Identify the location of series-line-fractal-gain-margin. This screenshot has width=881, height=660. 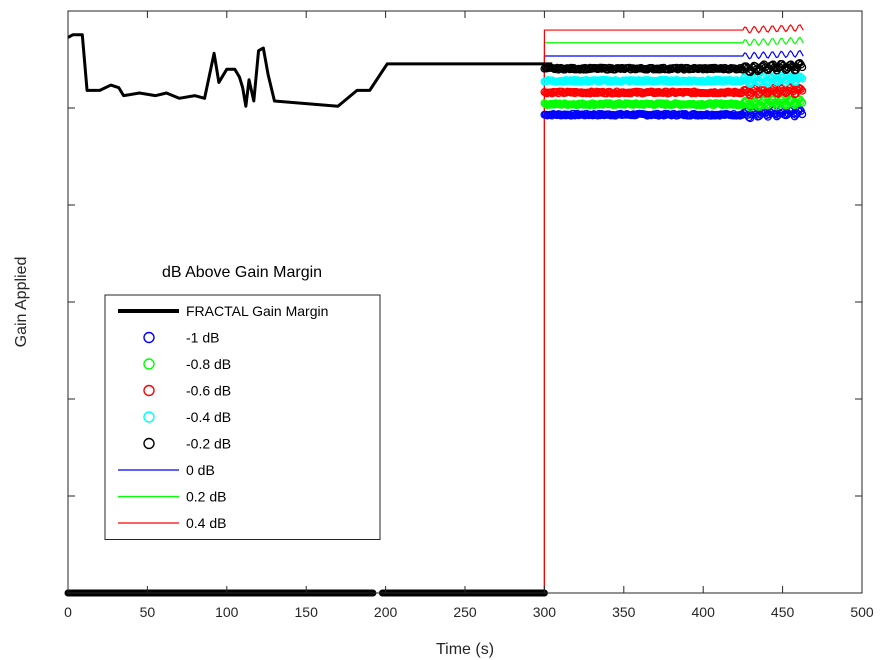
(310, 70).